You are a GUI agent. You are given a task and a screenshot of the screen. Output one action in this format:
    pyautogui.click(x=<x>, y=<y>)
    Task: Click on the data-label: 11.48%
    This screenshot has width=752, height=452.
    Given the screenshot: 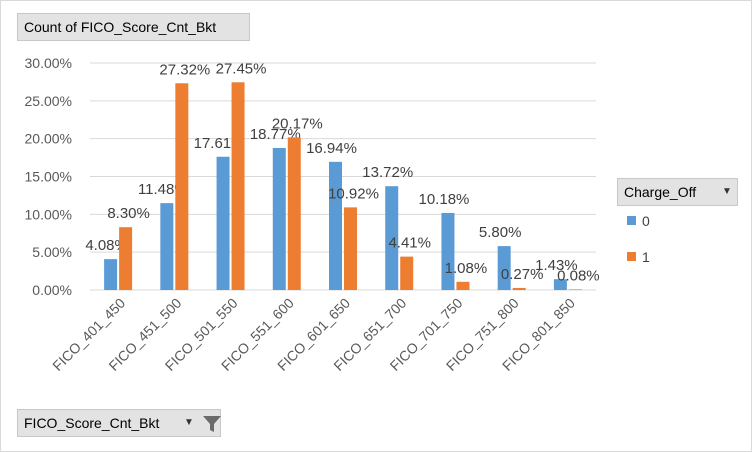 What is the action you would take?
    pyautogui.click(x=163, y=189)
    